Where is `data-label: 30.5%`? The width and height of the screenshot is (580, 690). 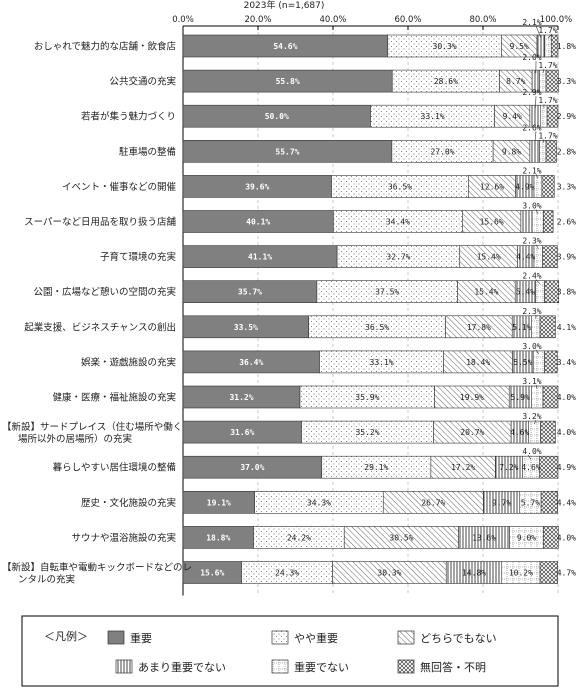 data-label: 30.5% is located at coordinates (401, 537).